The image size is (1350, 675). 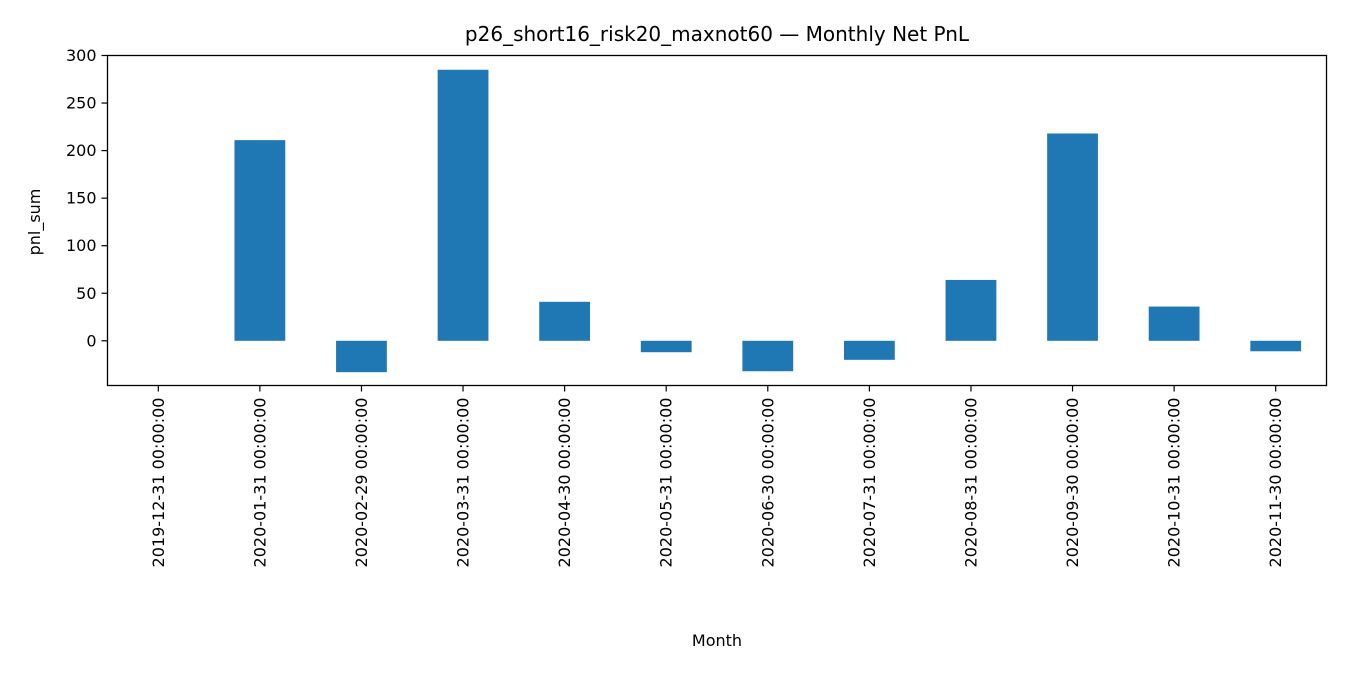 I want to click on x-tick-label: 2020-02-29 00:00:00, so click(x=361, y=483).